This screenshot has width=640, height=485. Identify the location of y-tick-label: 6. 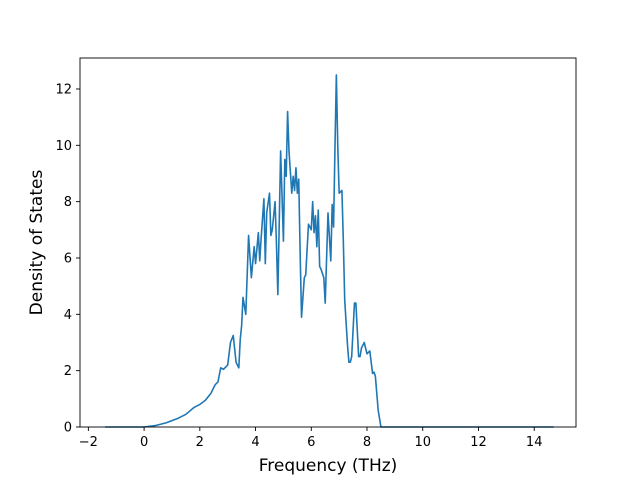
(68, 258).